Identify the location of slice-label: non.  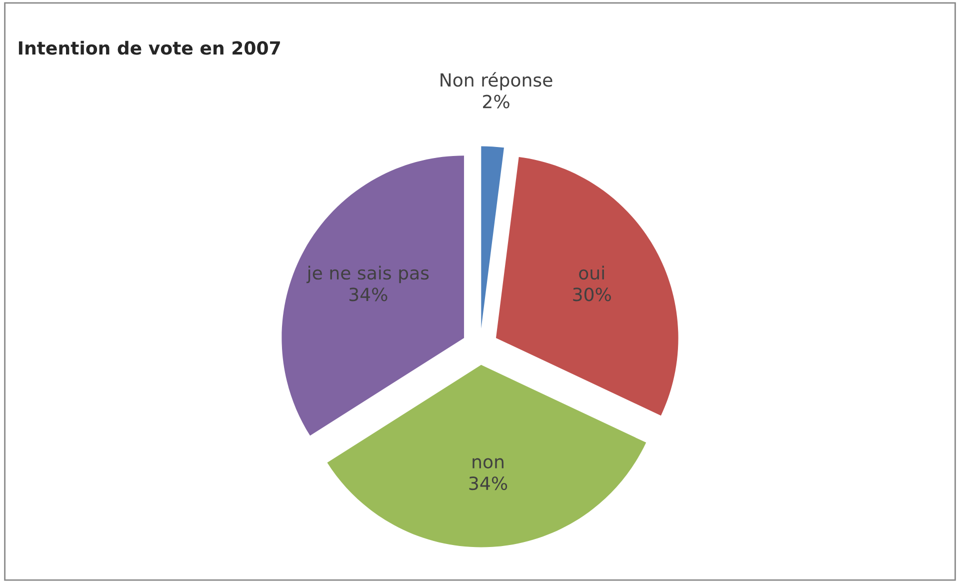
(488, 463).